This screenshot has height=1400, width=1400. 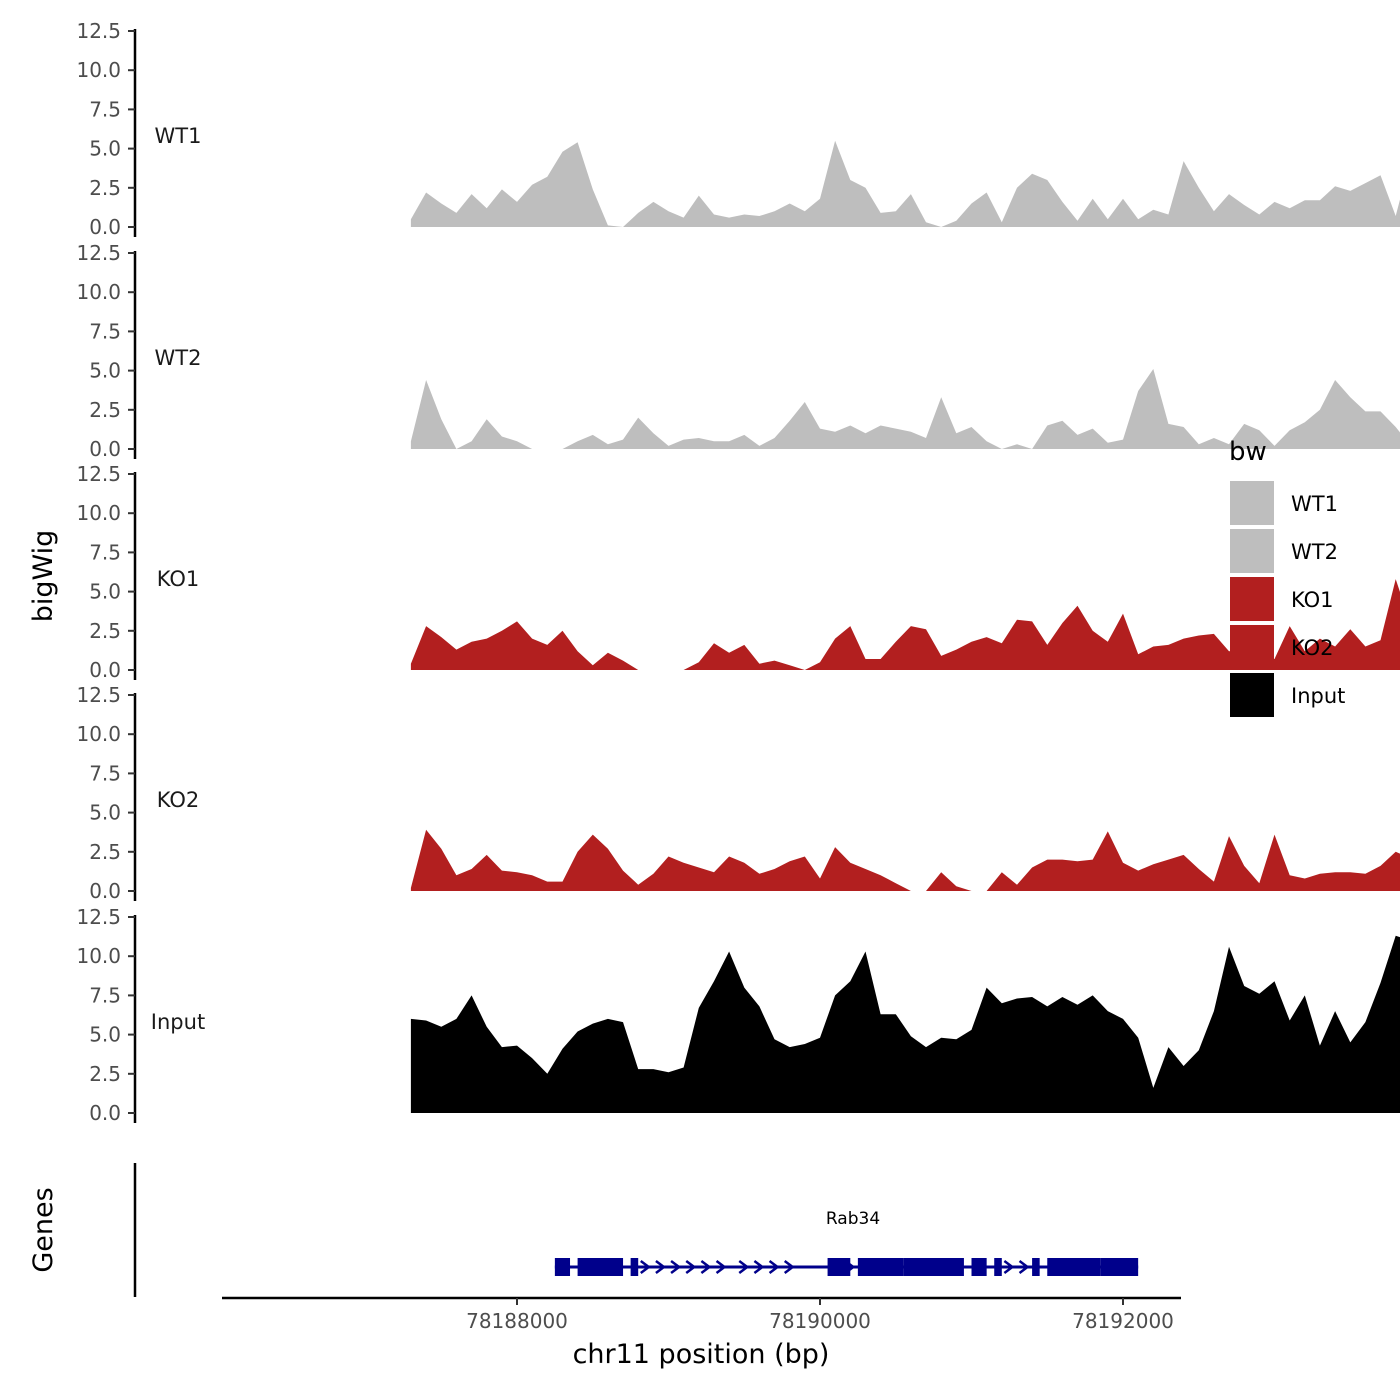 I want to click on legend-label-input: Input, so click(x=1318, y=696).